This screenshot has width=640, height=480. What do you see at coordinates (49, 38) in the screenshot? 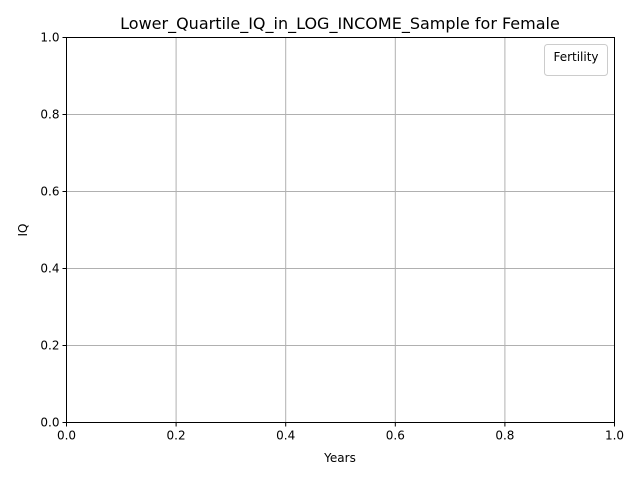
I see `y-tick-label: 1.0` at bounding box center [49, 38].